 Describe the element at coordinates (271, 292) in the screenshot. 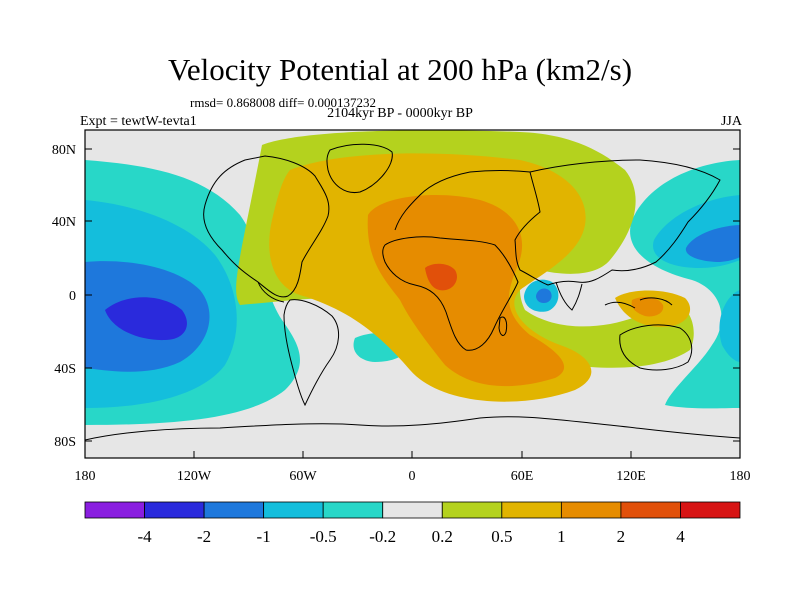

I see `coast-central-america` at that location.